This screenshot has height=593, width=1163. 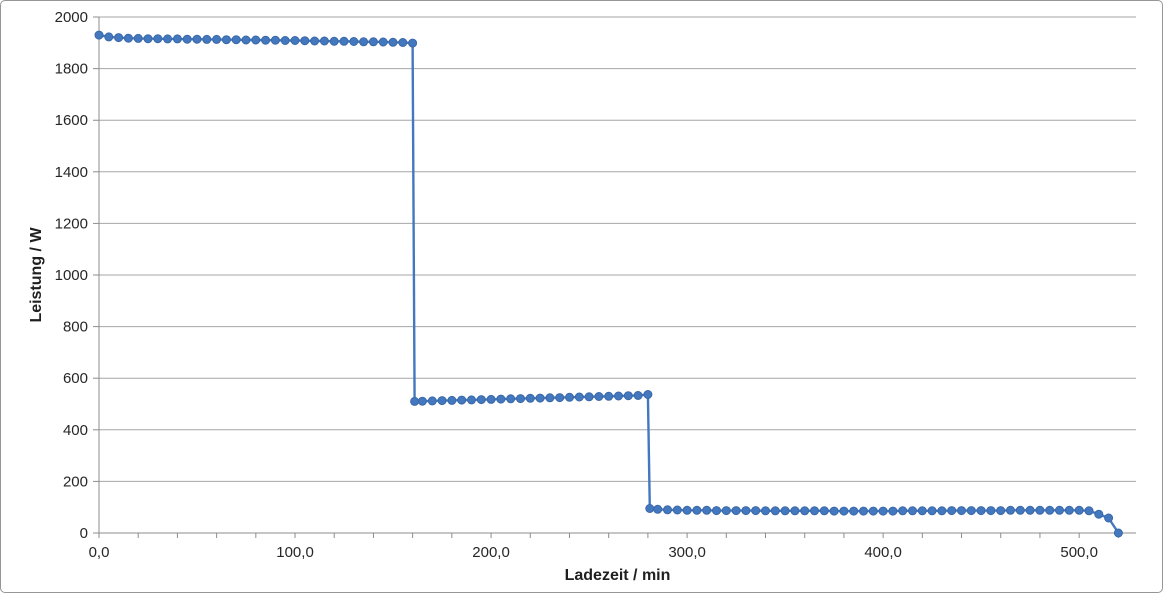 I want to click on x-axis-title: Ladezeit / min, so click(x=617, y=575).